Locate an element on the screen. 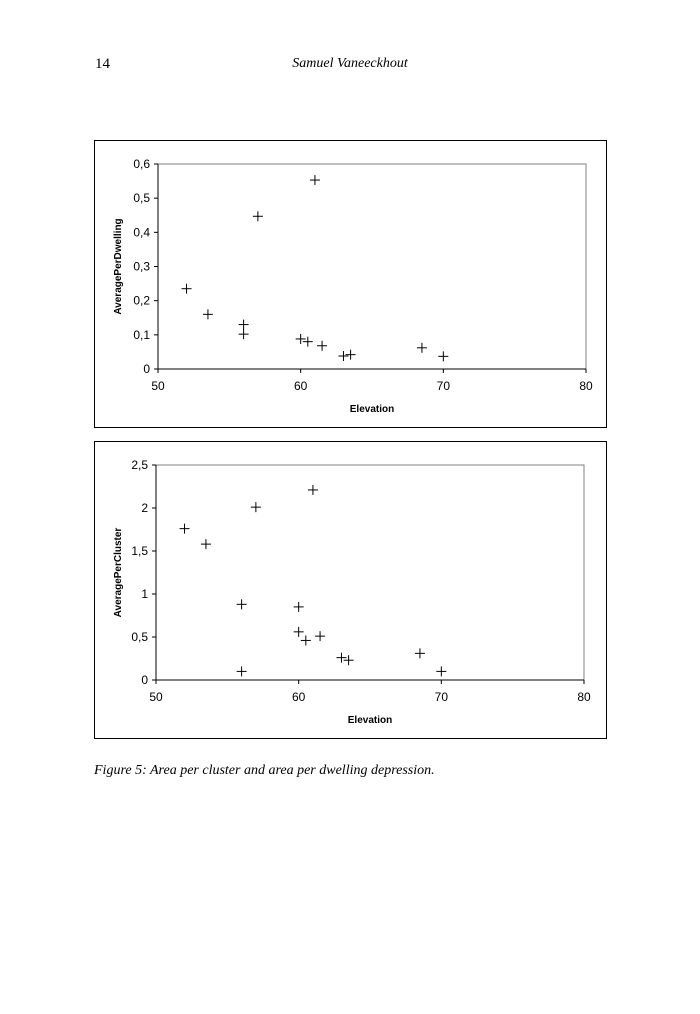  y-tick-label: 1,5 is located at coordinates (139, 551).